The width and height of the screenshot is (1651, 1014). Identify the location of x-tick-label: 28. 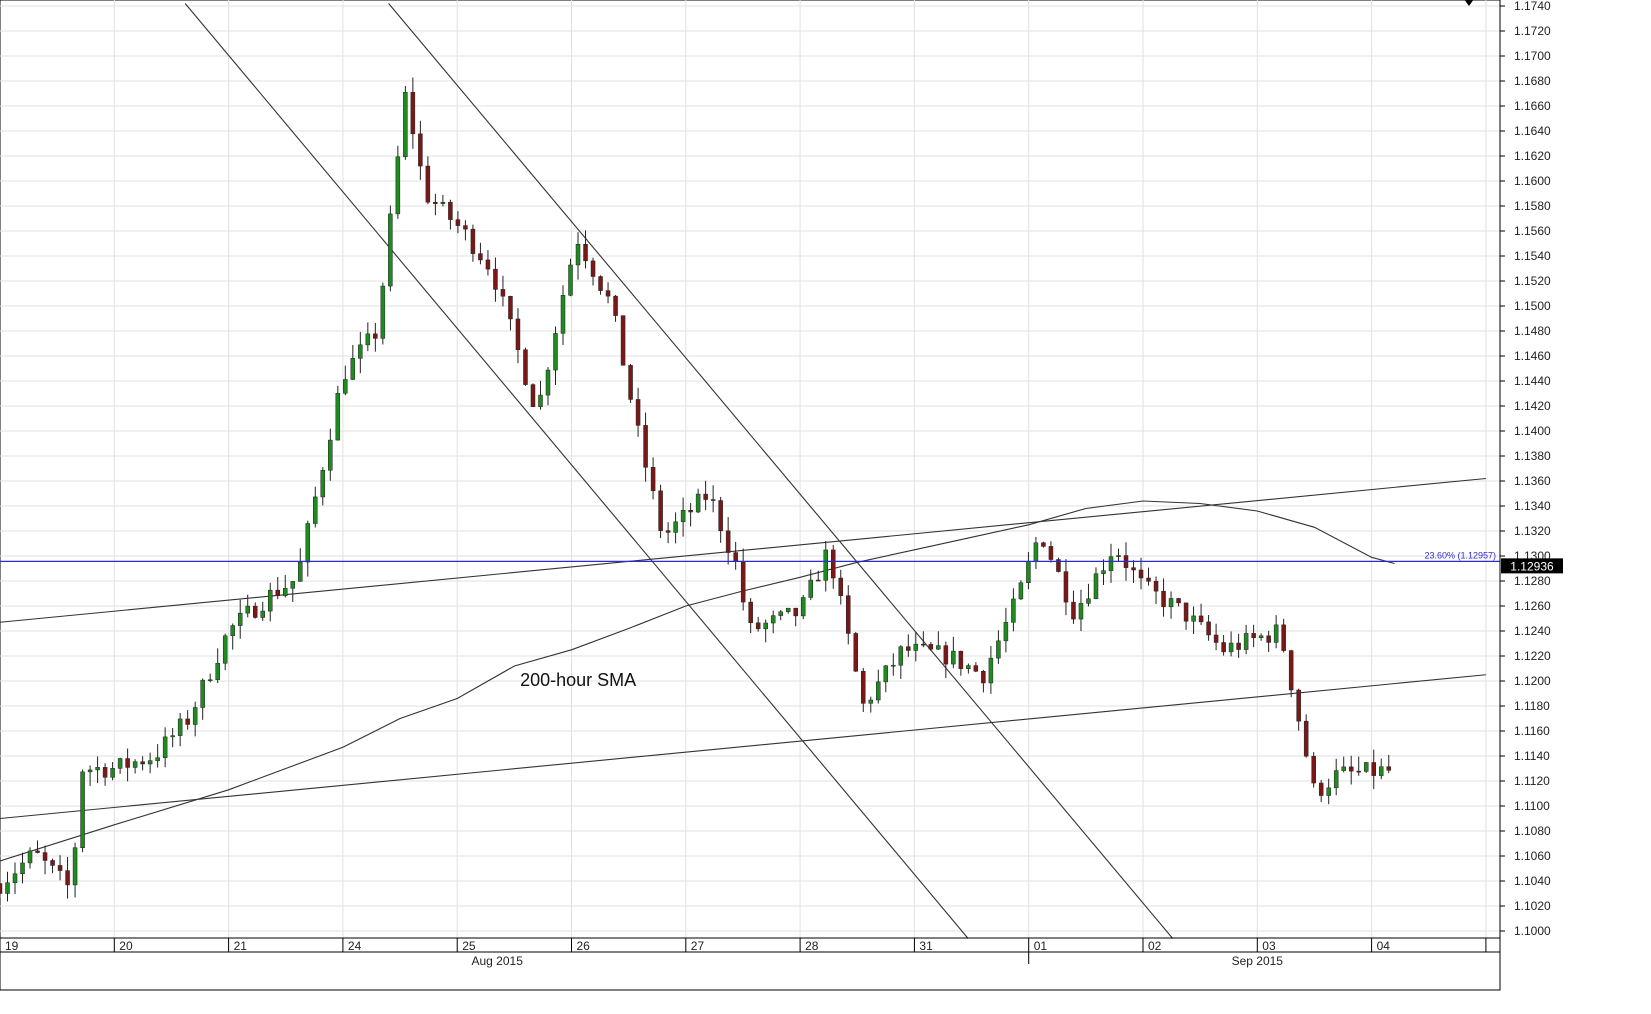
(812, 946).